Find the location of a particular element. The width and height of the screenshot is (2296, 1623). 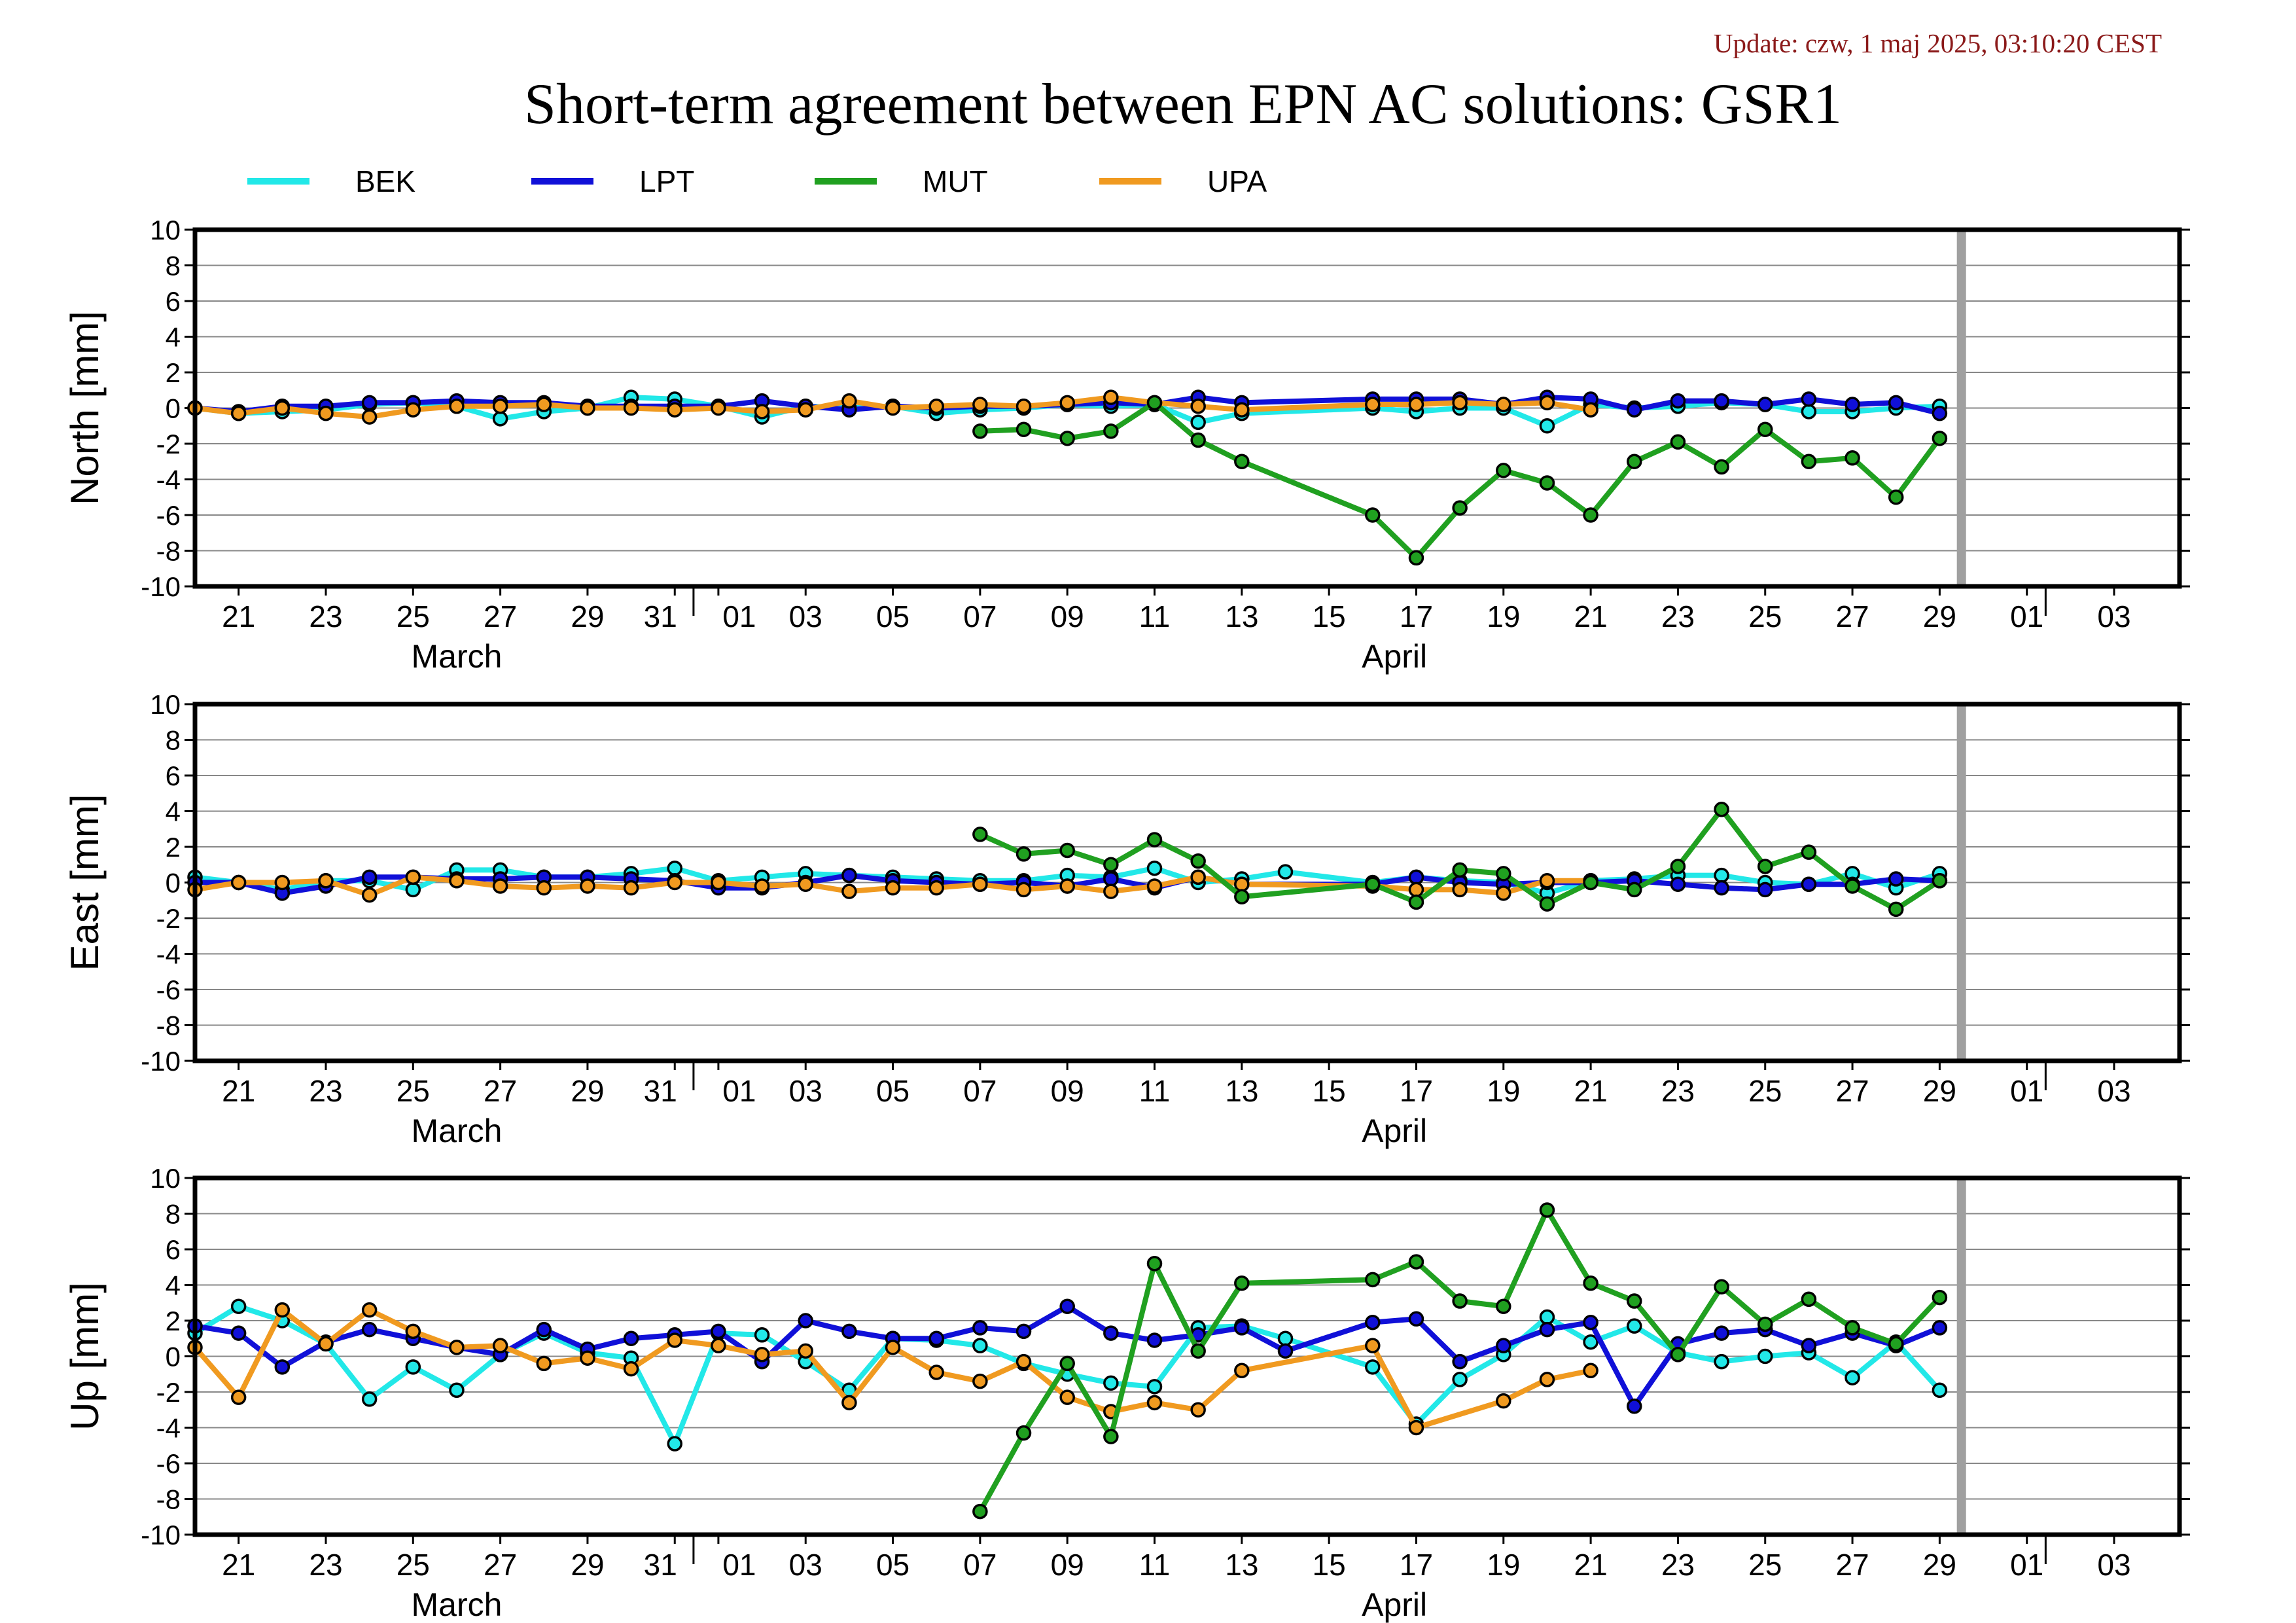

x-tick-label-up: 15 is located at coordinates (1329, 1565).